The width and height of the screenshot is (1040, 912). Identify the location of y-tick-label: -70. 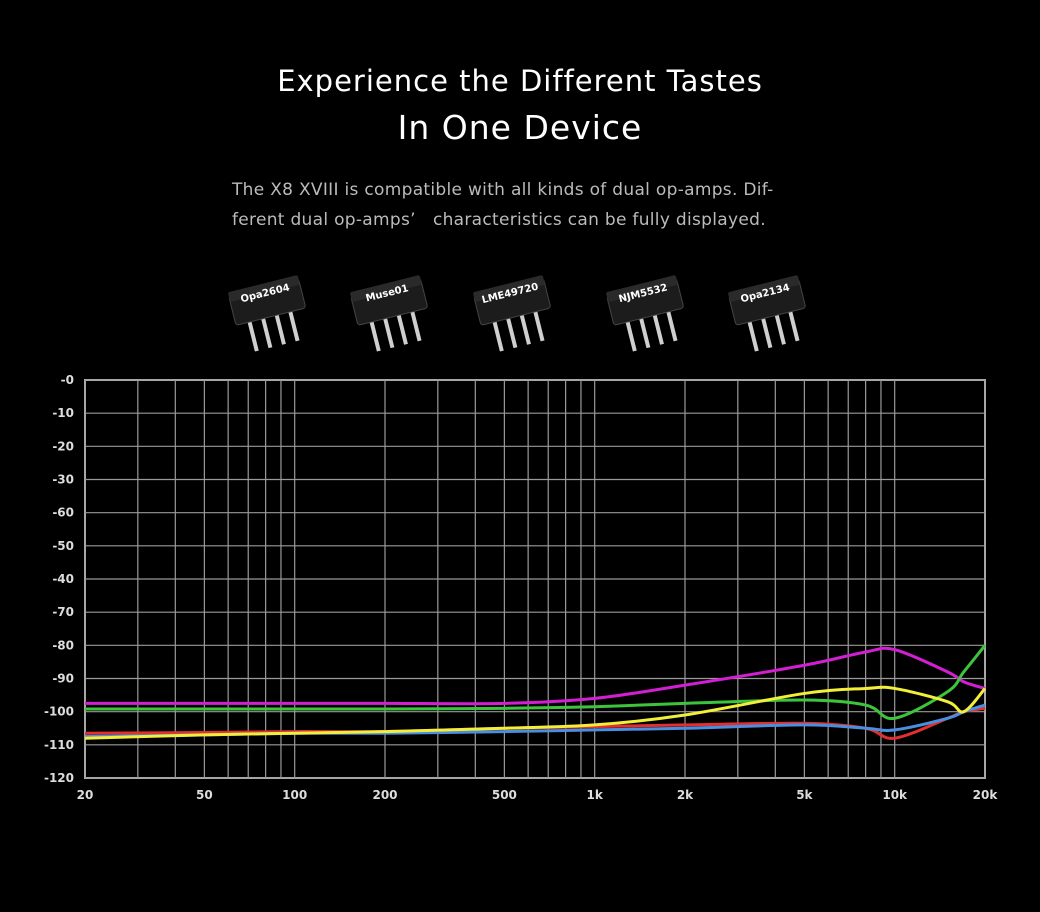
(63, 612).